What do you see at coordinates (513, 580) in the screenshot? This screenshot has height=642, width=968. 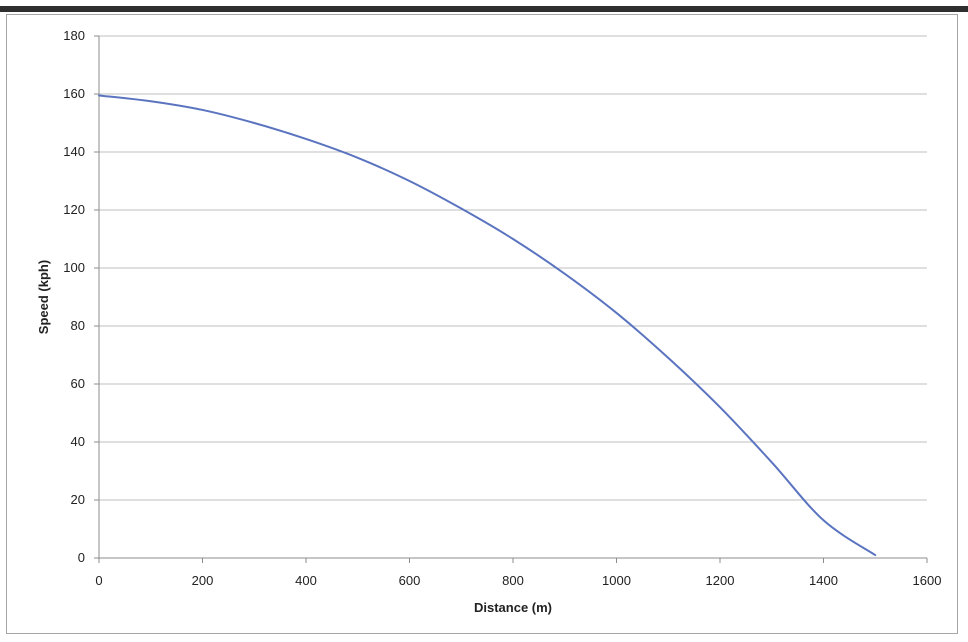 I see `x-tick-label-800: 800` at bounding box center [513, 580].